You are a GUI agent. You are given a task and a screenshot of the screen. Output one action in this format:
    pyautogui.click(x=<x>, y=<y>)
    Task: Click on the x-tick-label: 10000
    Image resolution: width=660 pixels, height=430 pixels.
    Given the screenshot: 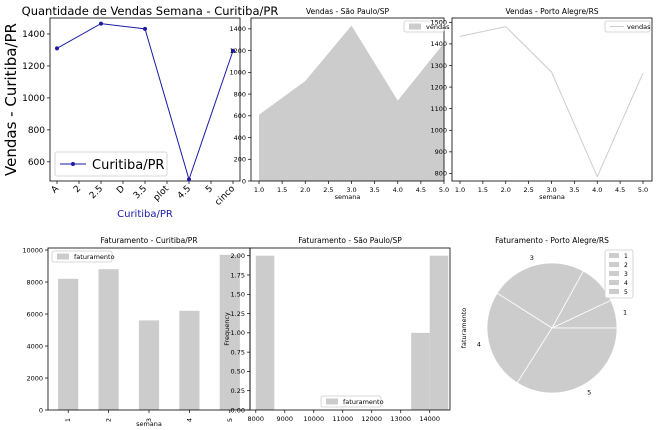 What is the action you would take?
    pyautogui.click(x=313, y=419)
    